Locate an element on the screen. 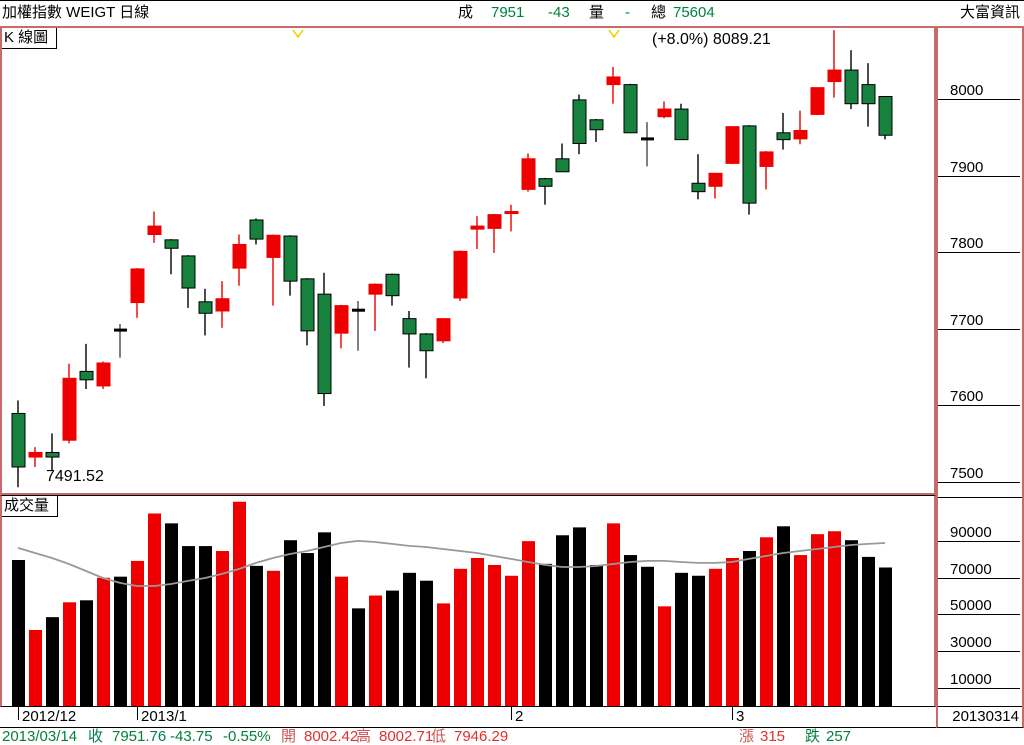 The height and width of the screenshot is (745, 1024). month-tick-label: 2012/12 is located at coordinates (49, 716).